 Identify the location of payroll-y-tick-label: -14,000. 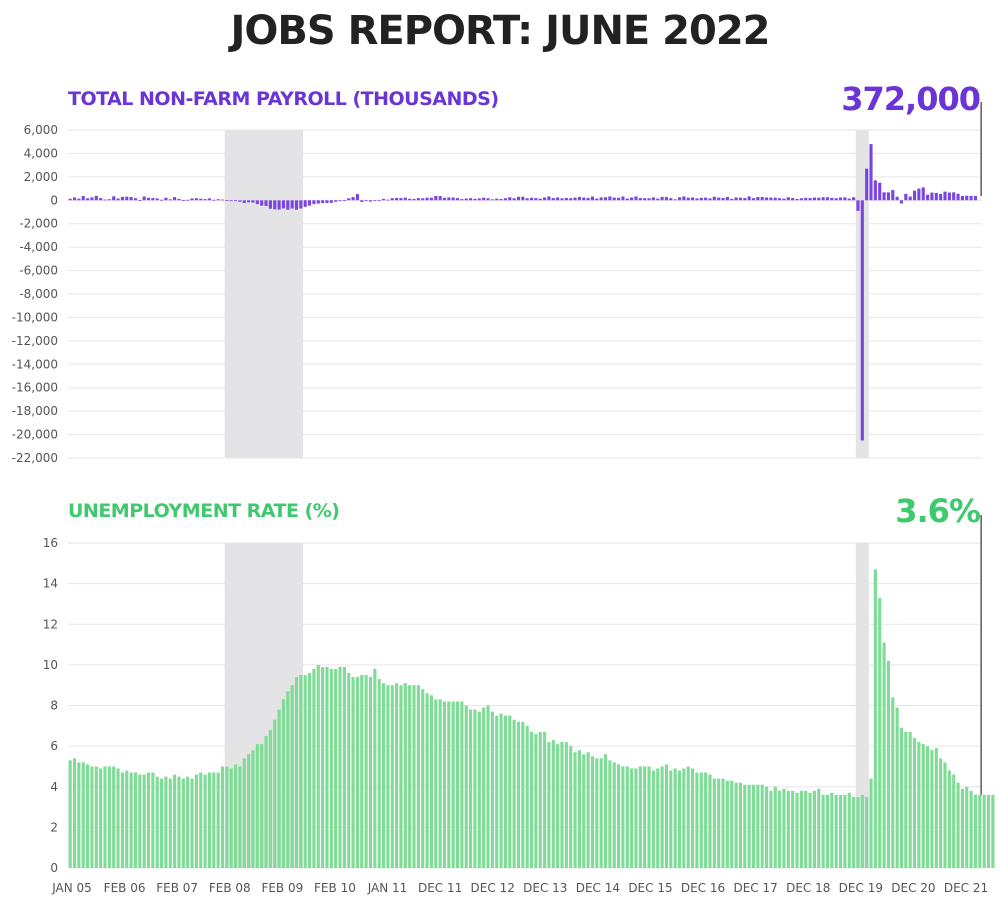
(35, 364).